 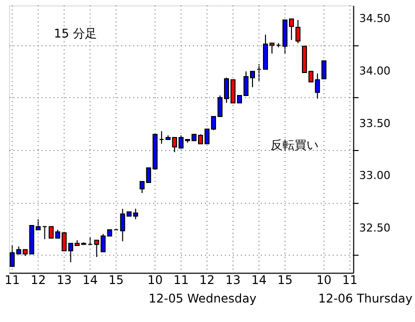 I want to click on annotation: 反転買い, so click(x=294, y=145).